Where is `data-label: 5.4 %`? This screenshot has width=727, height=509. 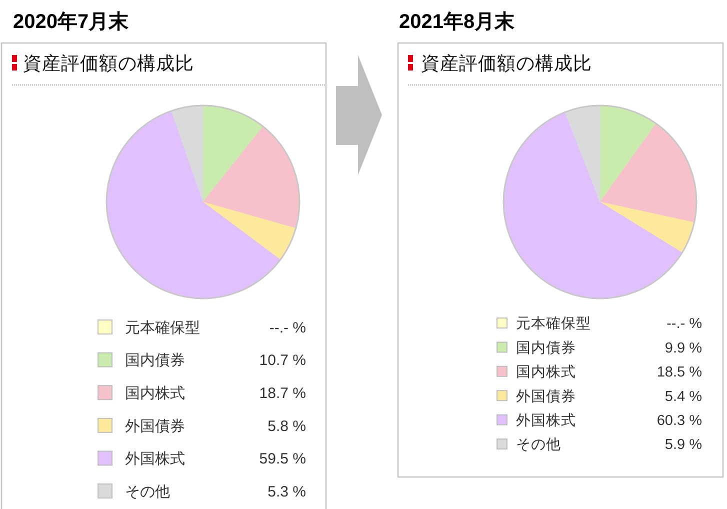 data-label: 5.4 % is located at coordinates (683, 396).